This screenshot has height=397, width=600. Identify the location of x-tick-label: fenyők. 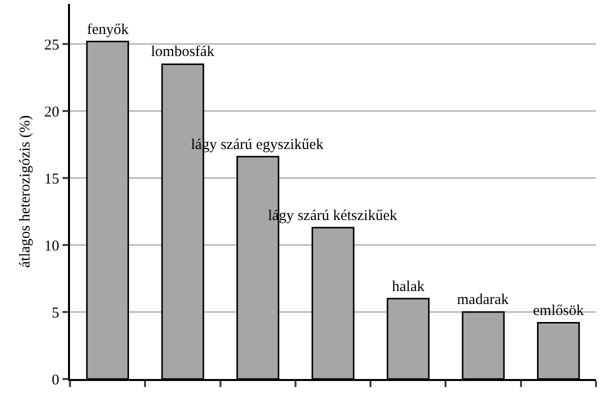
(108, 30).